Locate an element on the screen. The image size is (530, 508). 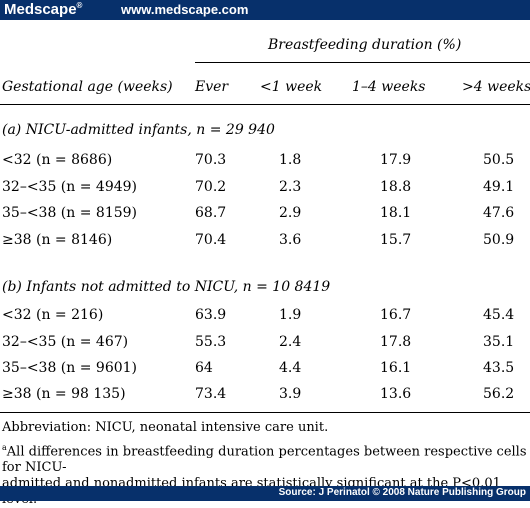
cell-1to4: 15.7 is located at coordinates (396, 240).